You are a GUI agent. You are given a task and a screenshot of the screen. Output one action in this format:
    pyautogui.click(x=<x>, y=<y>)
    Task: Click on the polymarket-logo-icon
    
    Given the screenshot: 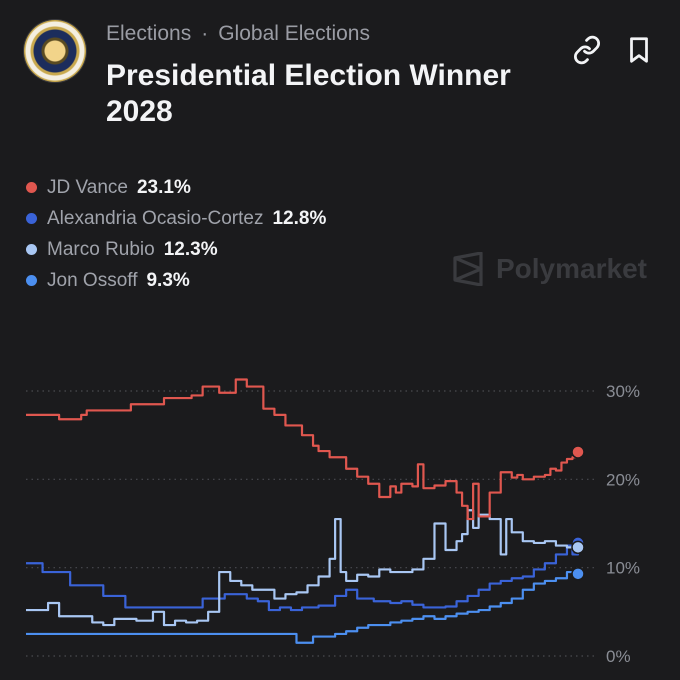 What is the action you would take?
    pyautogui.click(x=468, y=269)
    